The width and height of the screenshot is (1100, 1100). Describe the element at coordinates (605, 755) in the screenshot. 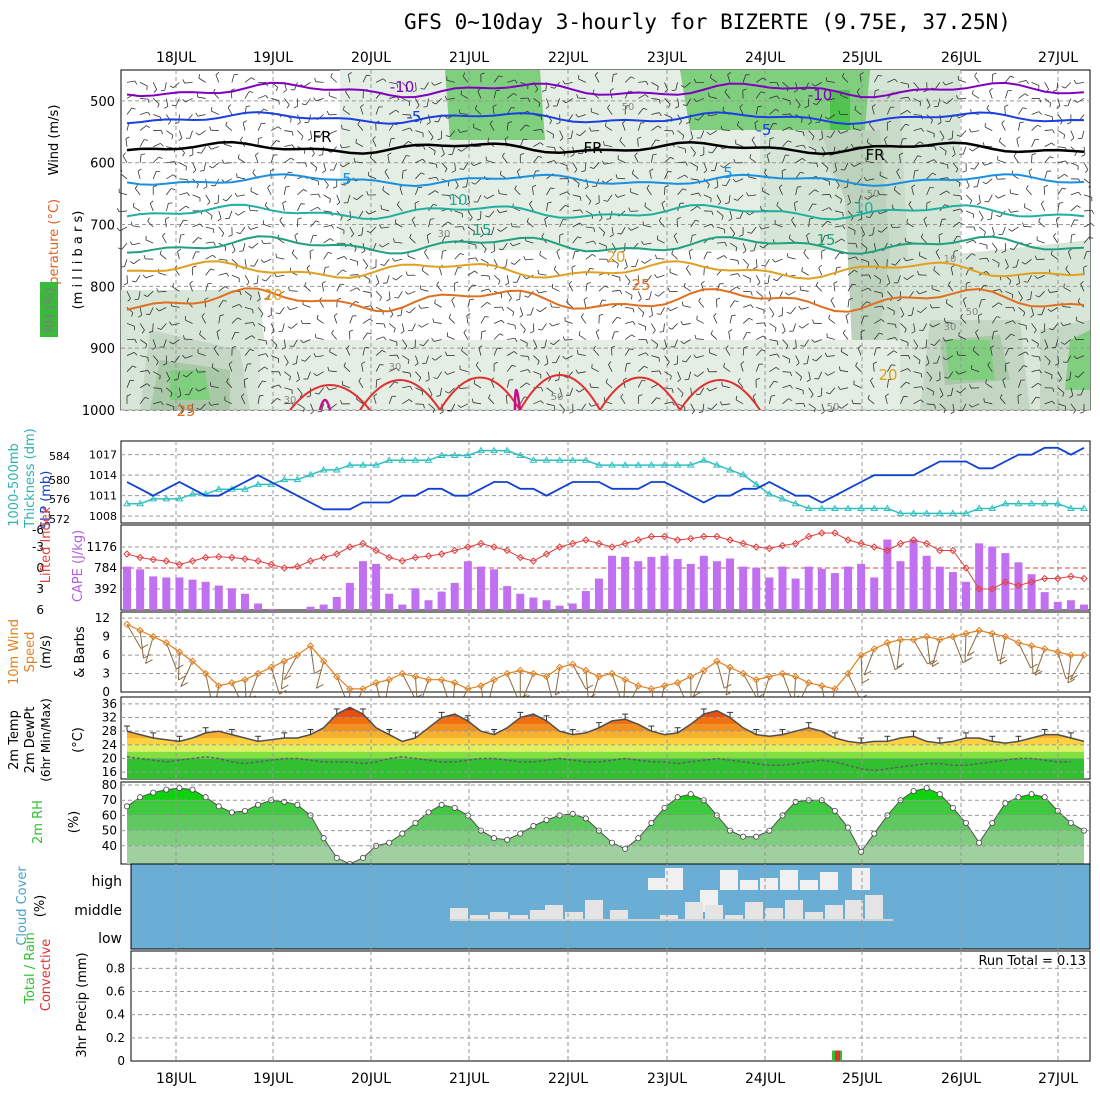

I see `temp-band` at that location.